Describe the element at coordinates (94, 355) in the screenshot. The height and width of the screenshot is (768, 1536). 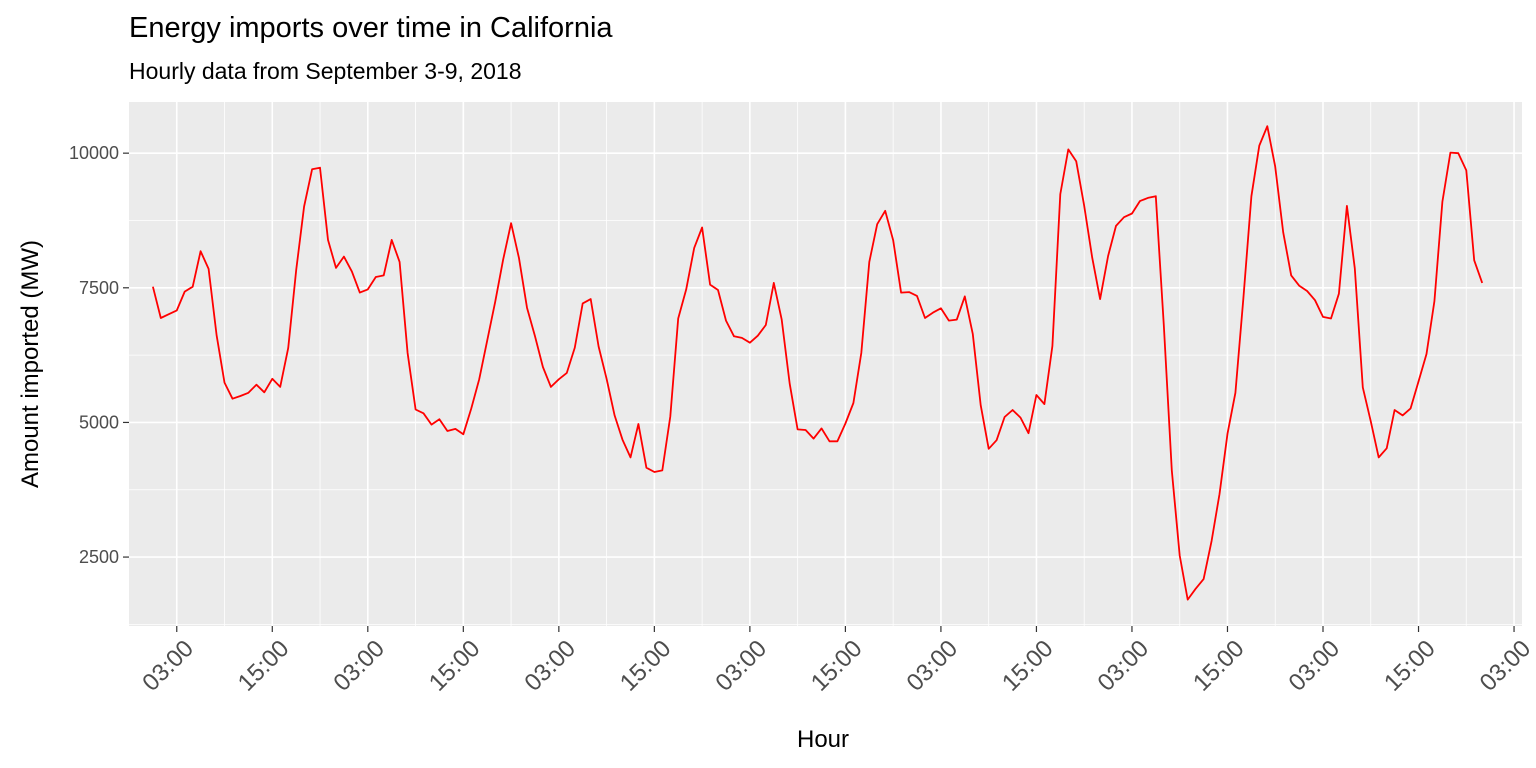
I see `y-tick-labels: 2500 5000 7500 10000` at that location.